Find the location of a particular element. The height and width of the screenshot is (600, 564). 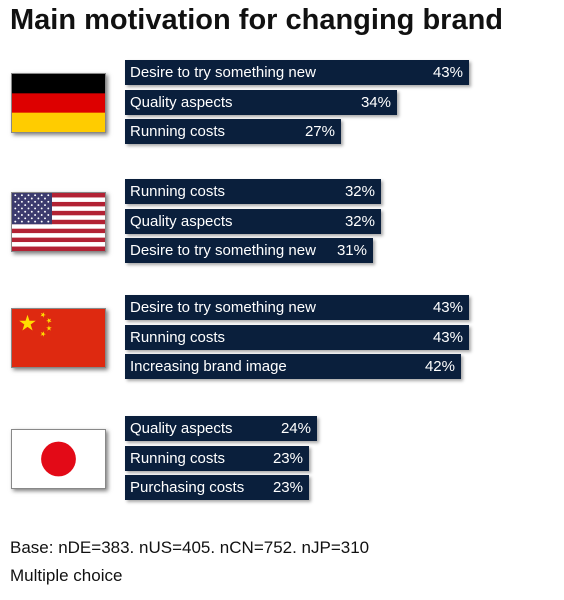

bar: Running costs 27% is located at coordinates (233, 131).